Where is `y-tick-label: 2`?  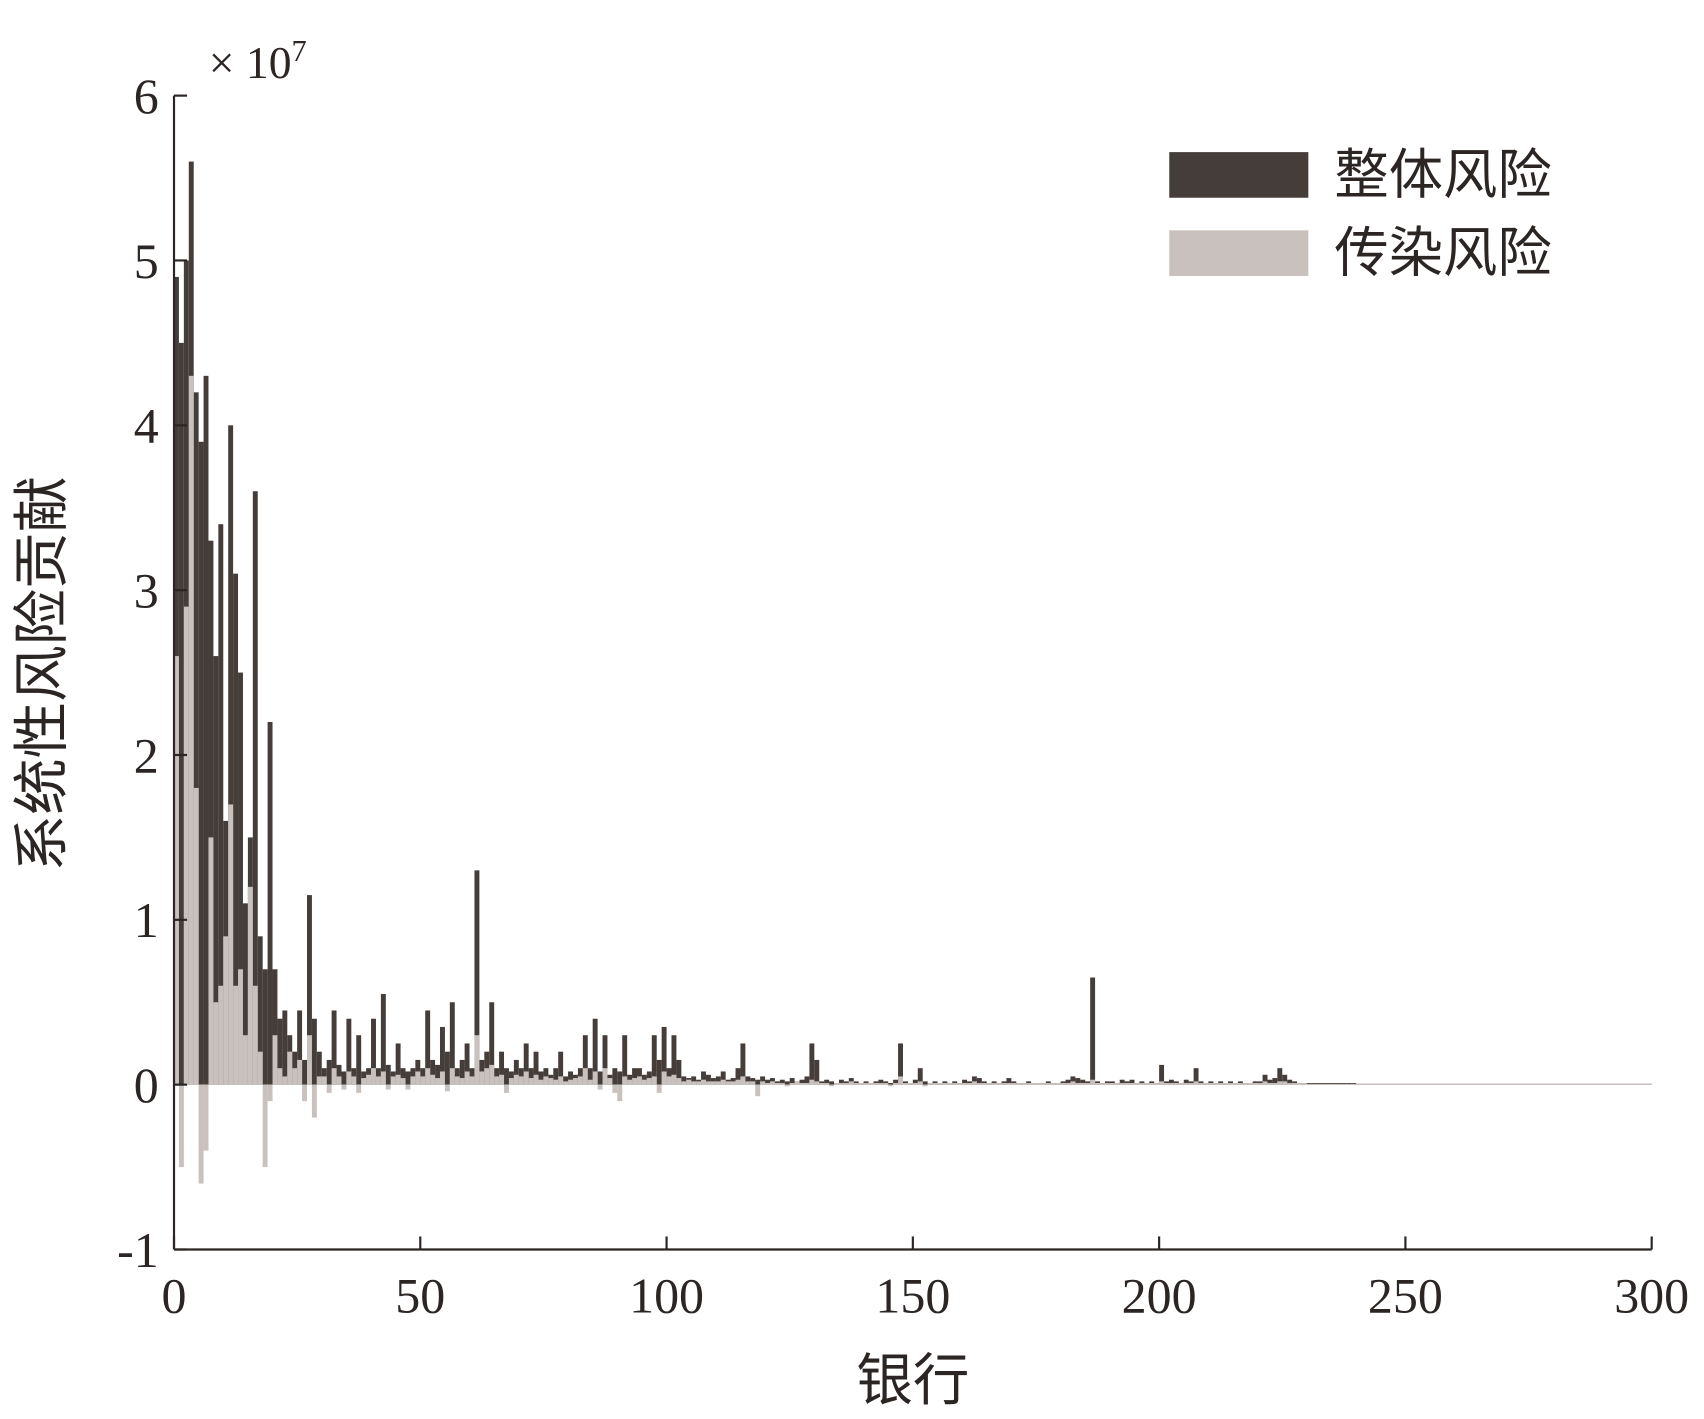
y-tick-label: 2 is located at coordinates (146, 755).